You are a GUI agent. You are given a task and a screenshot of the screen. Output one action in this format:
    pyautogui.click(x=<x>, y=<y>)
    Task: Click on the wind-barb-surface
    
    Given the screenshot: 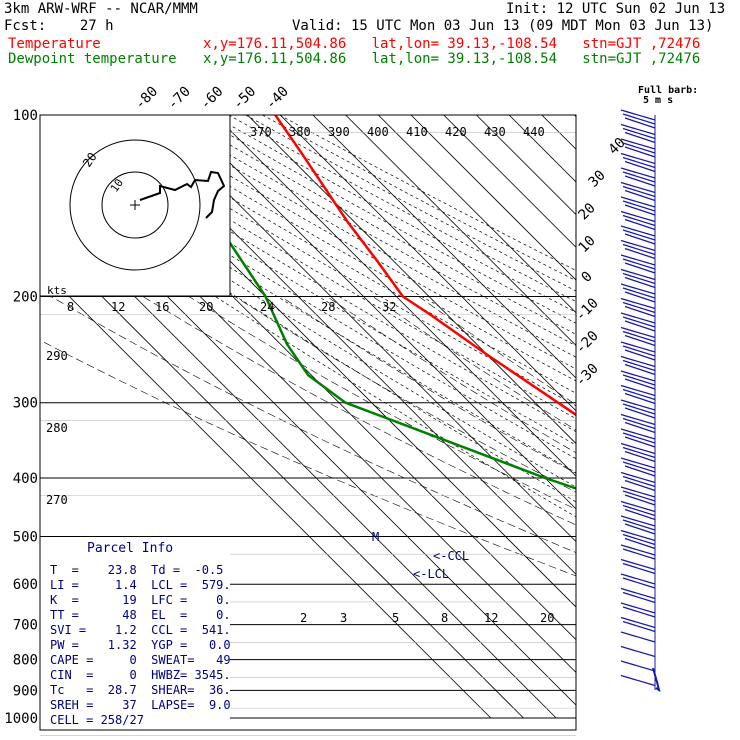 What is the action you would take?
    pyautogui.click(x=656, y=680)
    